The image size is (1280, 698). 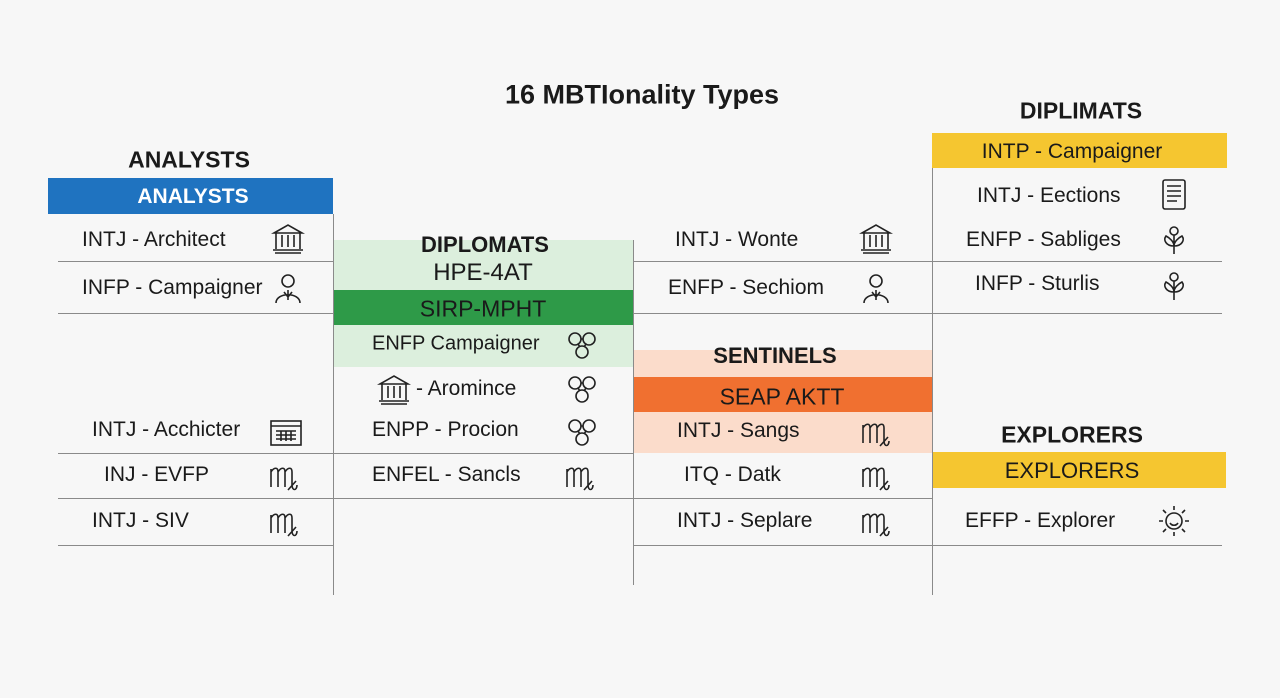 I want to click on row-label: INTJ - Sangs, so click(x=738, y=430).